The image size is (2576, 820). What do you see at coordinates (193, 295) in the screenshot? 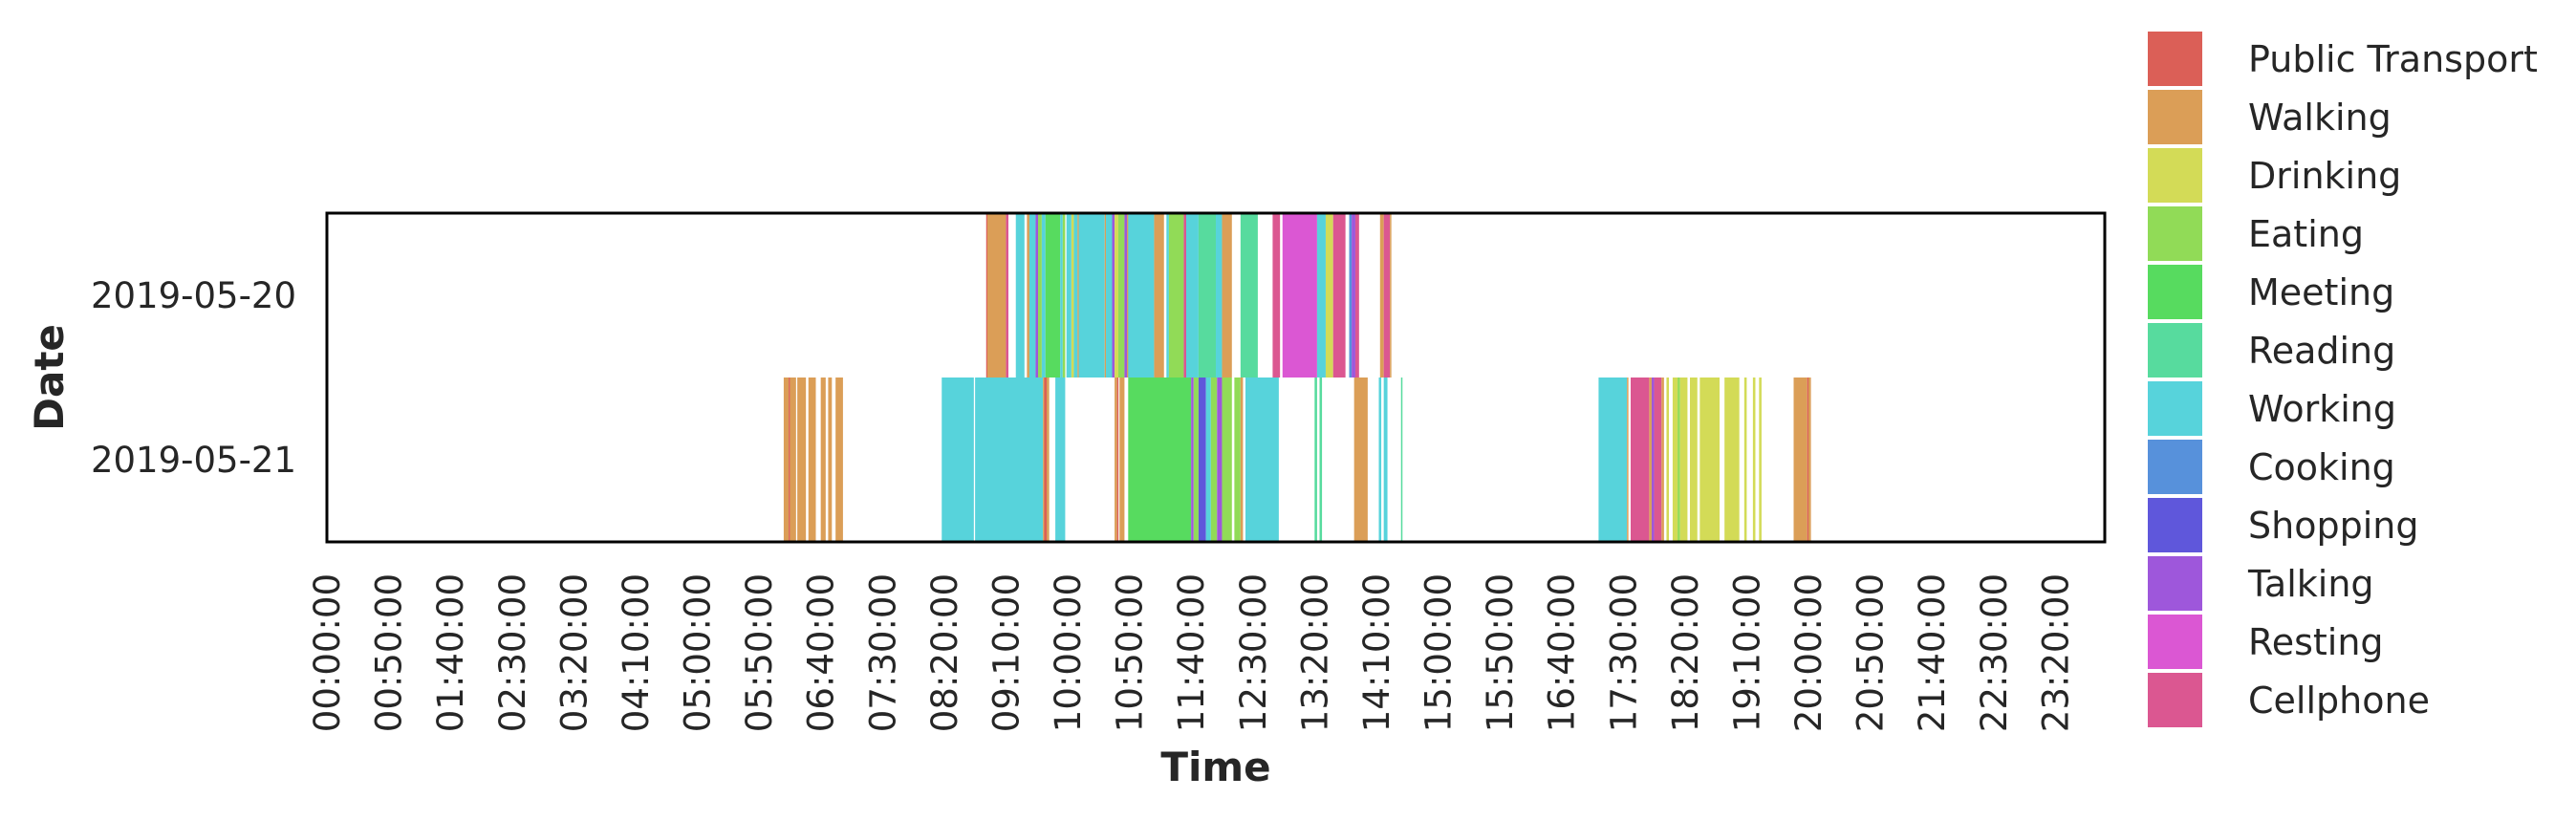
I see `y-tick-label: 2019-05-20` at bounding box center [193, 295].